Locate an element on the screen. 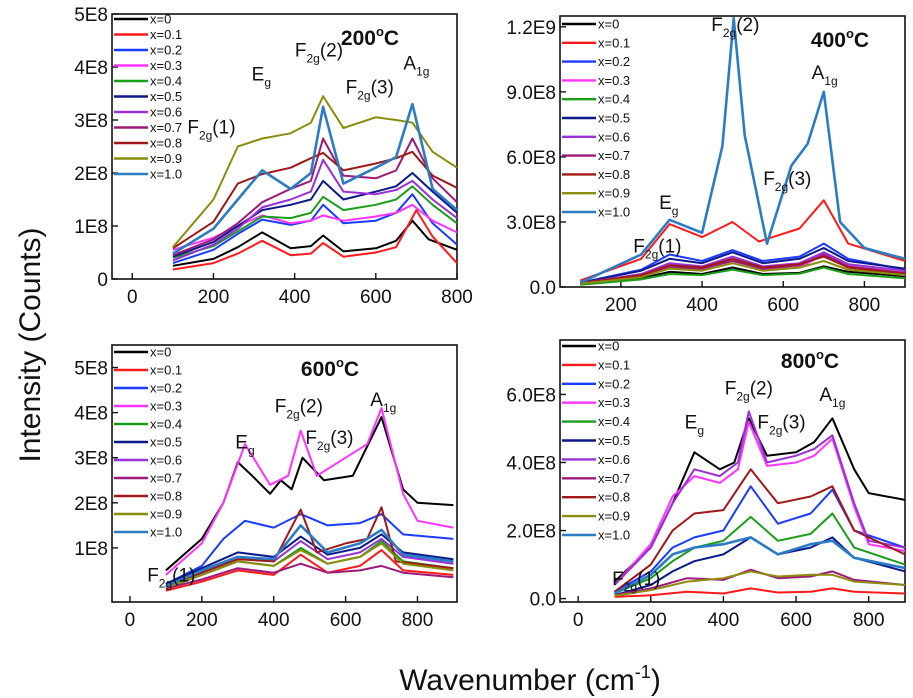 This screenshot has height=698, width=913. chart-0-ytick-label: 1E8 is located at coordinates (91, 227).